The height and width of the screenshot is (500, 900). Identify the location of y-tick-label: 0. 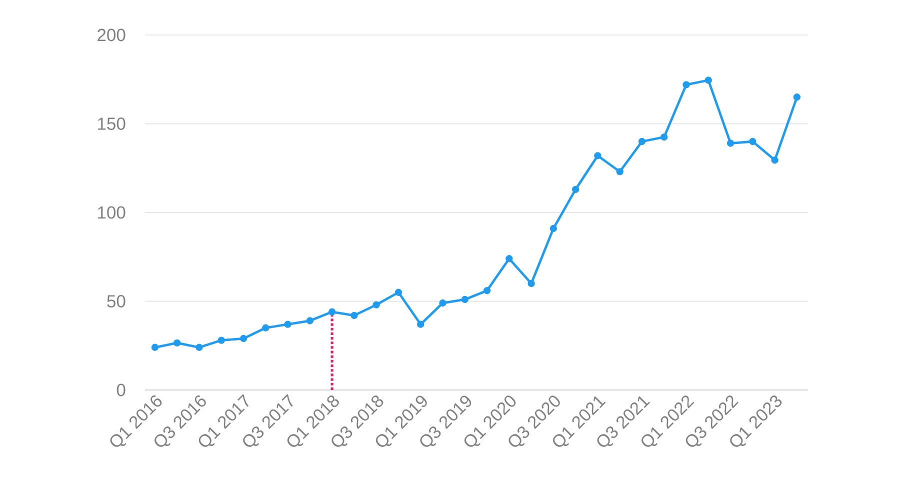
(121, 390).